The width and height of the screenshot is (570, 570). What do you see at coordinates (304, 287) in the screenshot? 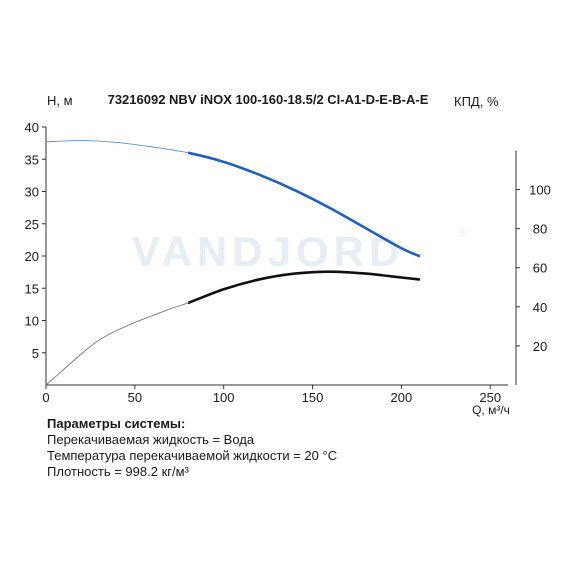
I see `efficiency-curve-operating` at bounding box center [304, 287].